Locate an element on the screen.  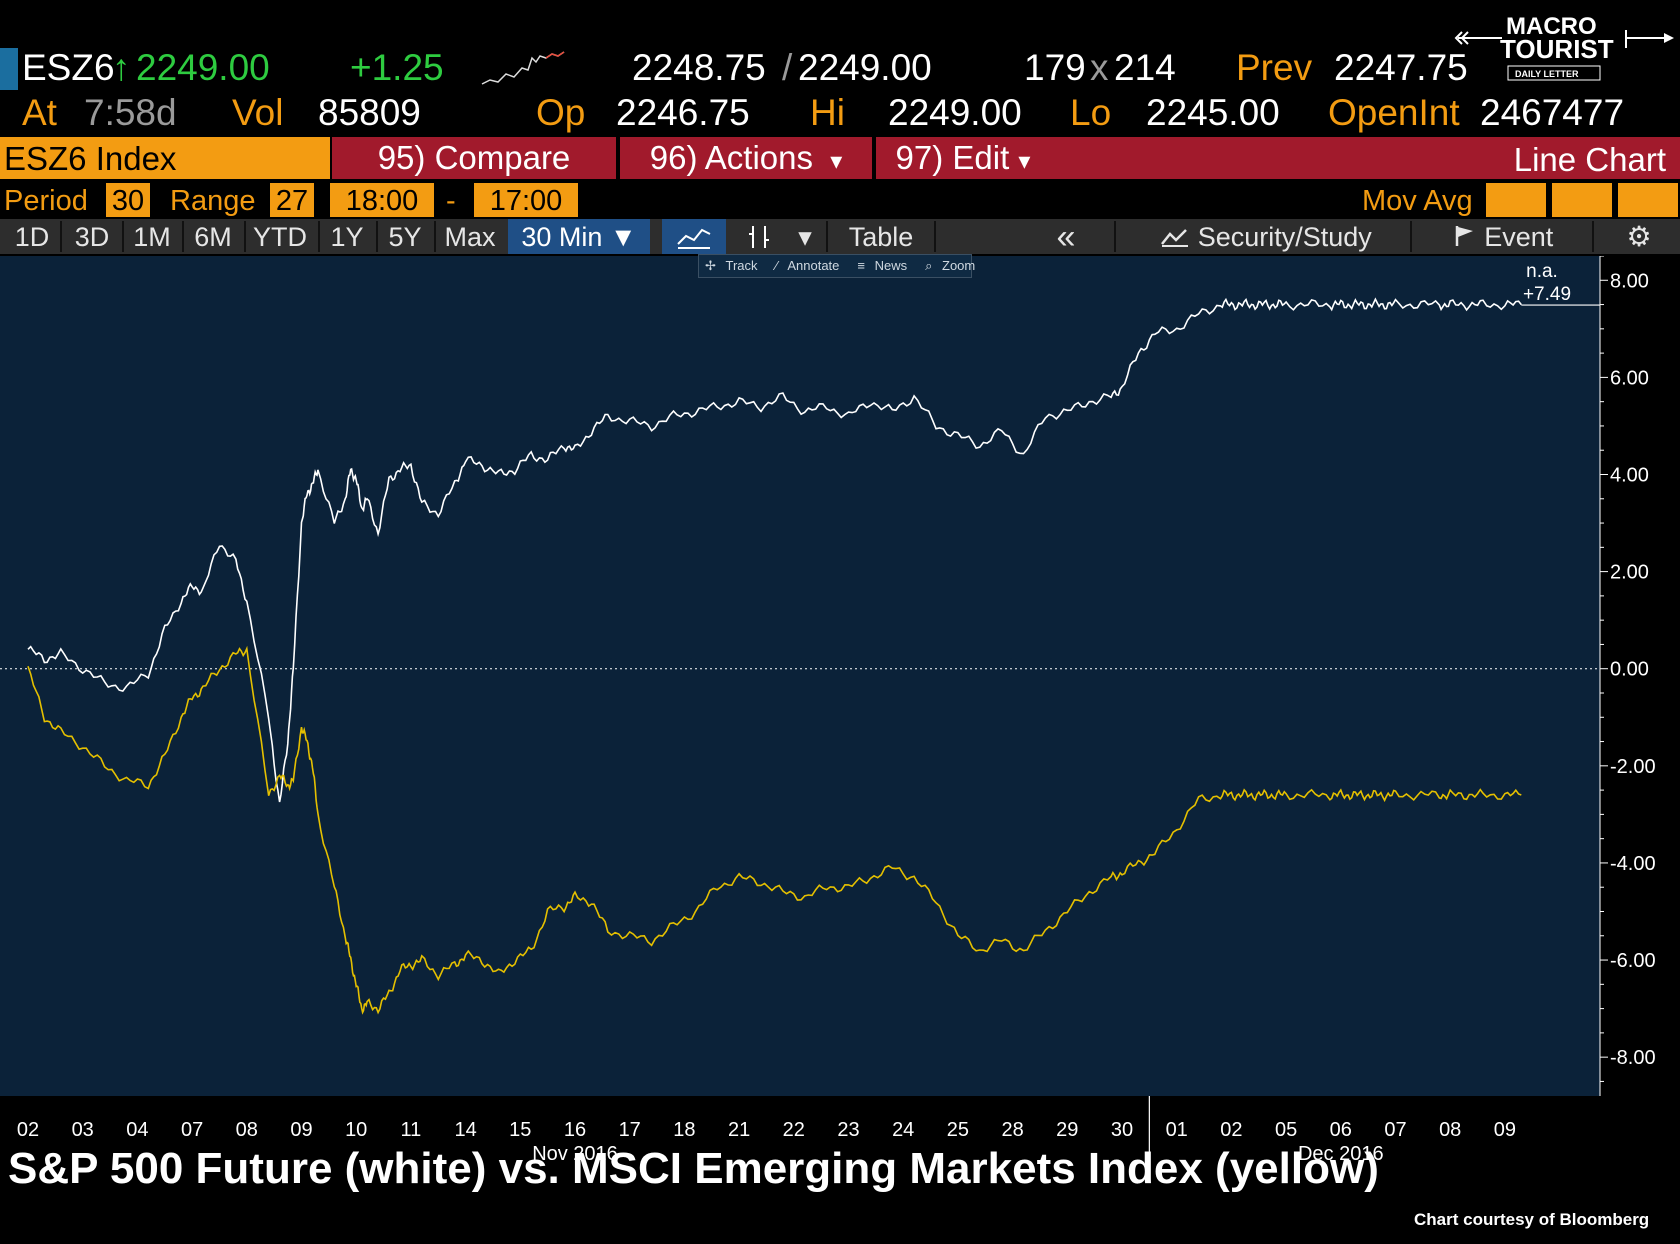
line-chart-icon is located at coordinates (694, 236).